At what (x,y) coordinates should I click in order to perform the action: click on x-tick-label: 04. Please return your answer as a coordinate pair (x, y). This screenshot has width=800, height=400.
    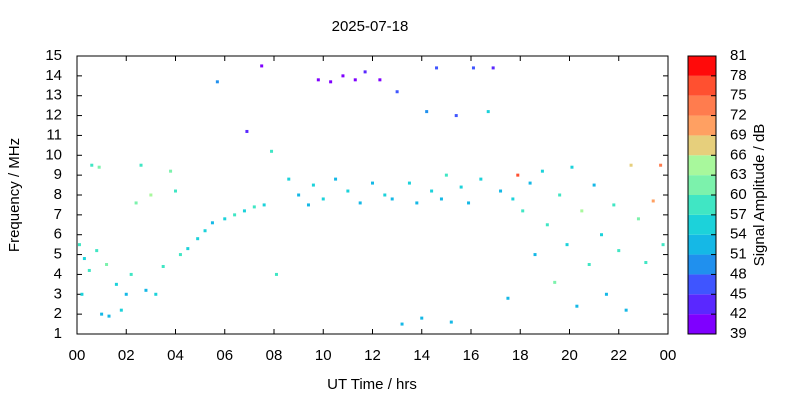
    Looking at the image, I should click on (175, 355).